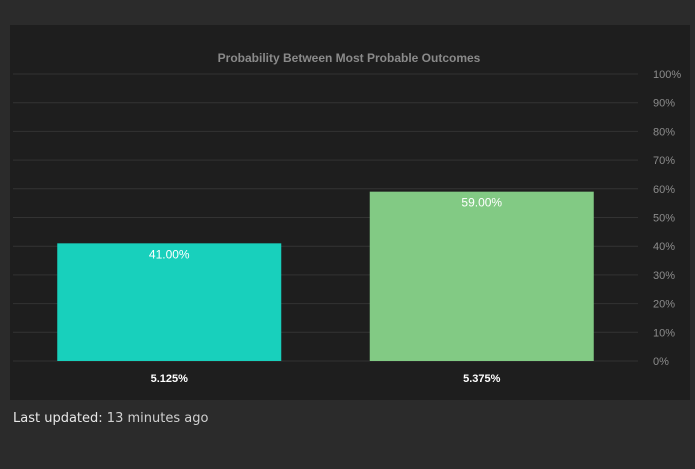  Describe the element at coordinates (157, 418) in the screenshot. I see `last-updated-value: 13 minutes ago` at that location.